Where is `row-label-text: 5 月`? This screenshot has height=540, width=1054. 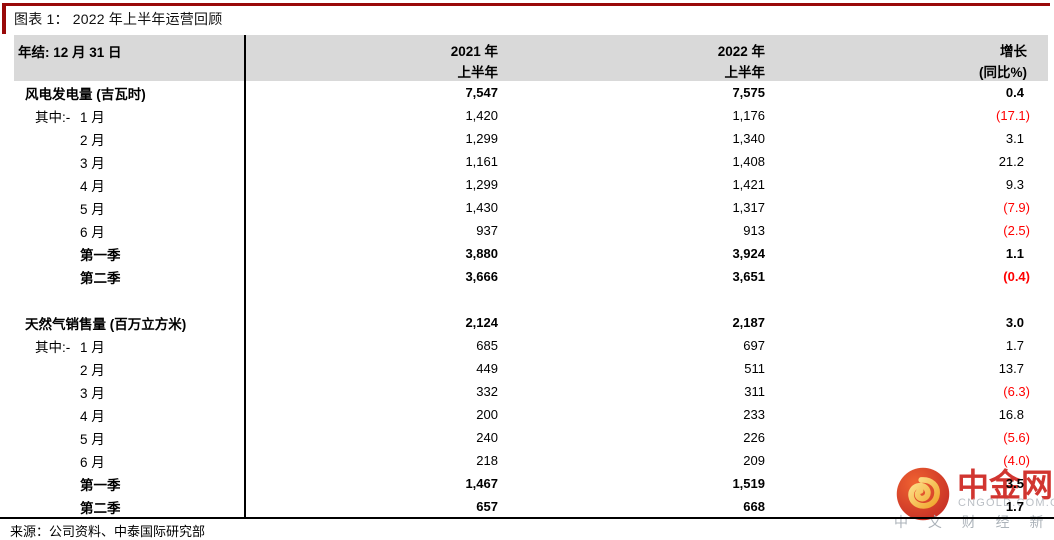
row-label-text: 5 月 is located at coordinates (92, 209).